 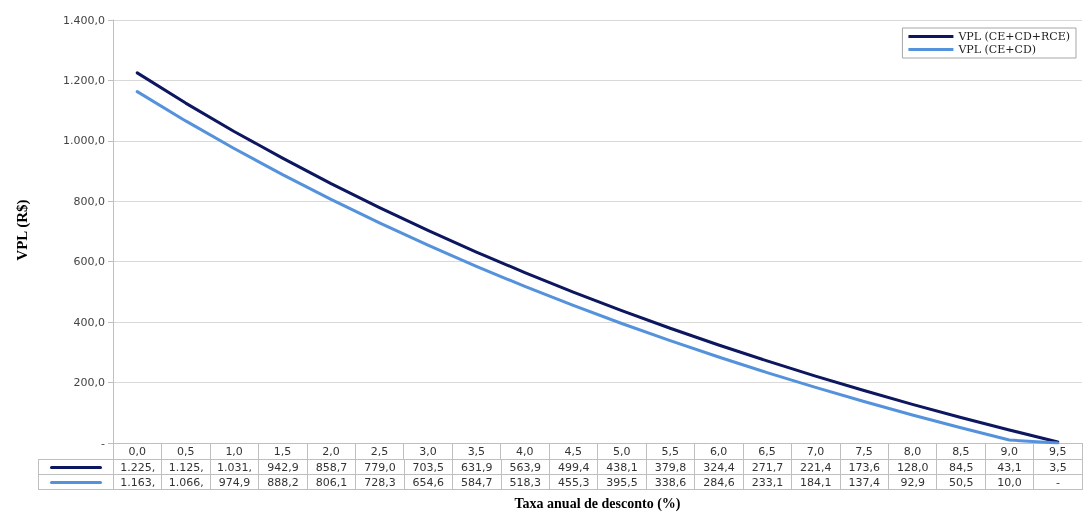 I want to click on x-tick-label: 9,0, so click(x=1009, y=451).